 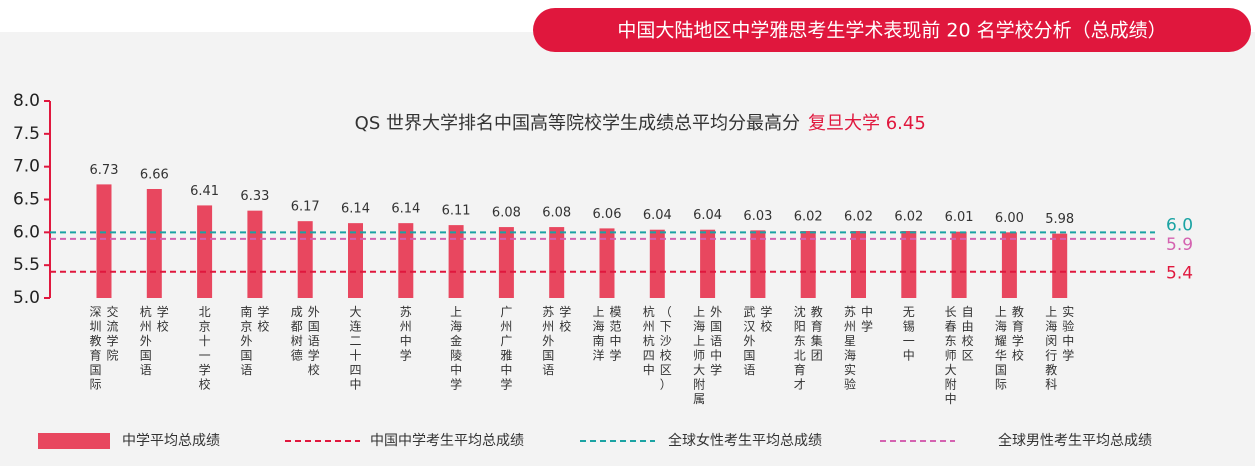 What do you see at coordinates (548, 341) in the screenshot?
I see `x-tick-label: 苏州外国语` at bounding box center [548, 341].